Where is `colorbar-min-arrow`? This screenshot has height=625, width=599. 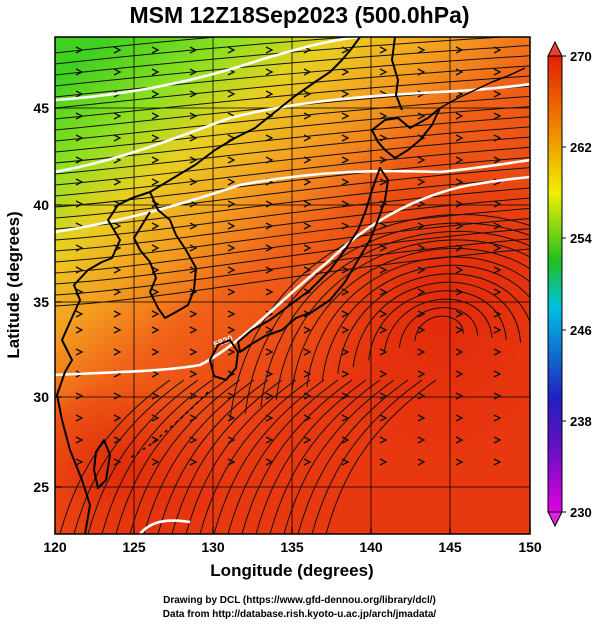
colorbar-min-arrow is located at coordinates (555, 519).